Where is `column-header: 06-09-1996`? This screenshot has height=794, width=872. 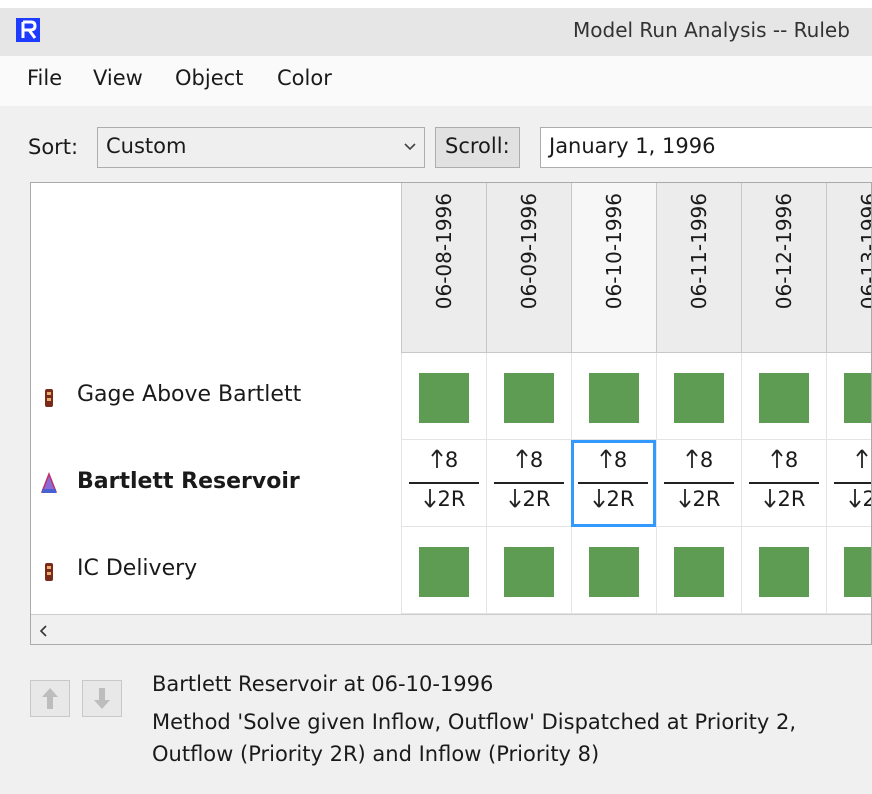 column-header: 06-09-1996 is located at coordinates (528, 268).